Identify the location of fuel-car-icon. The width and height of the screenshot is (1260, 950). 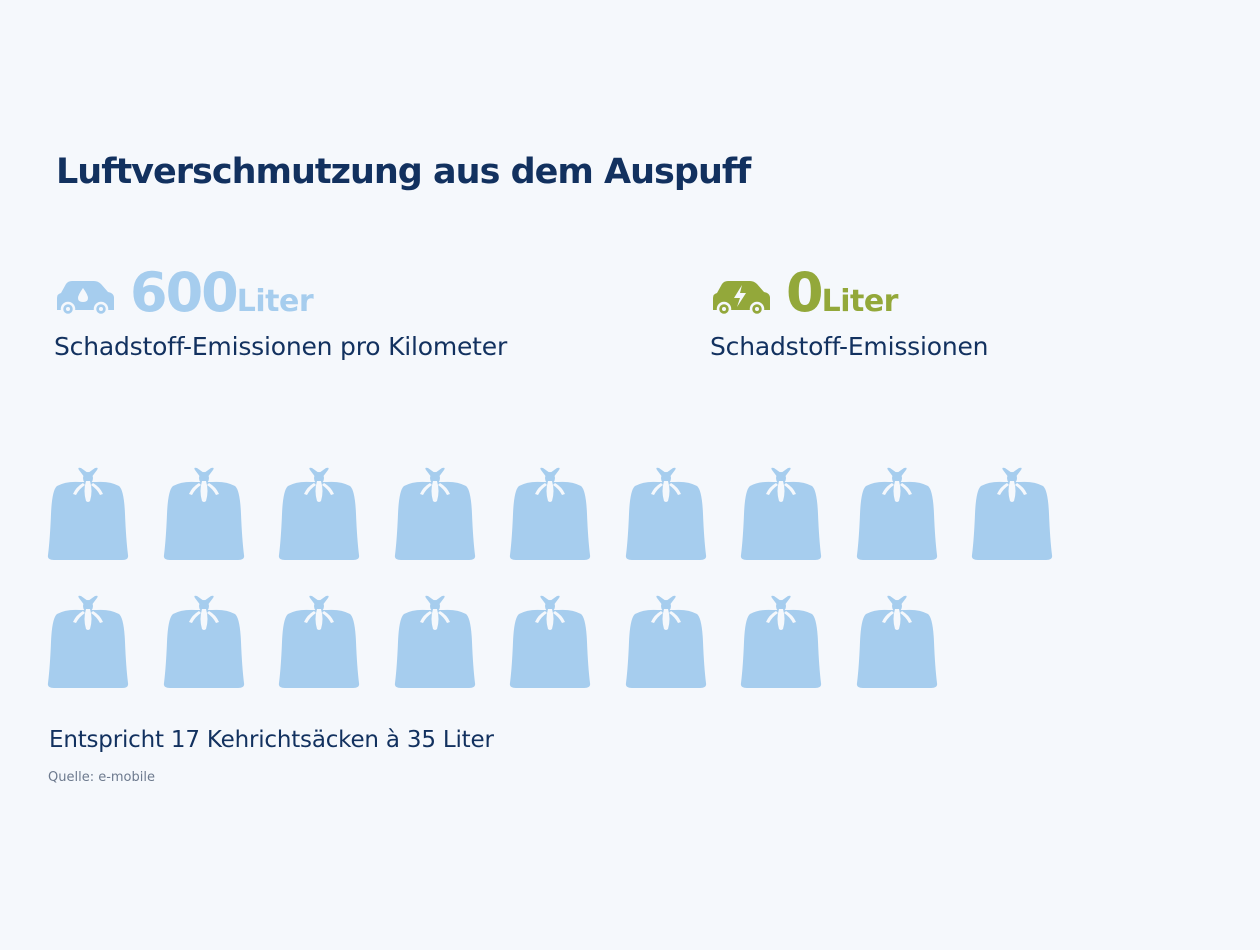
(85, 298).